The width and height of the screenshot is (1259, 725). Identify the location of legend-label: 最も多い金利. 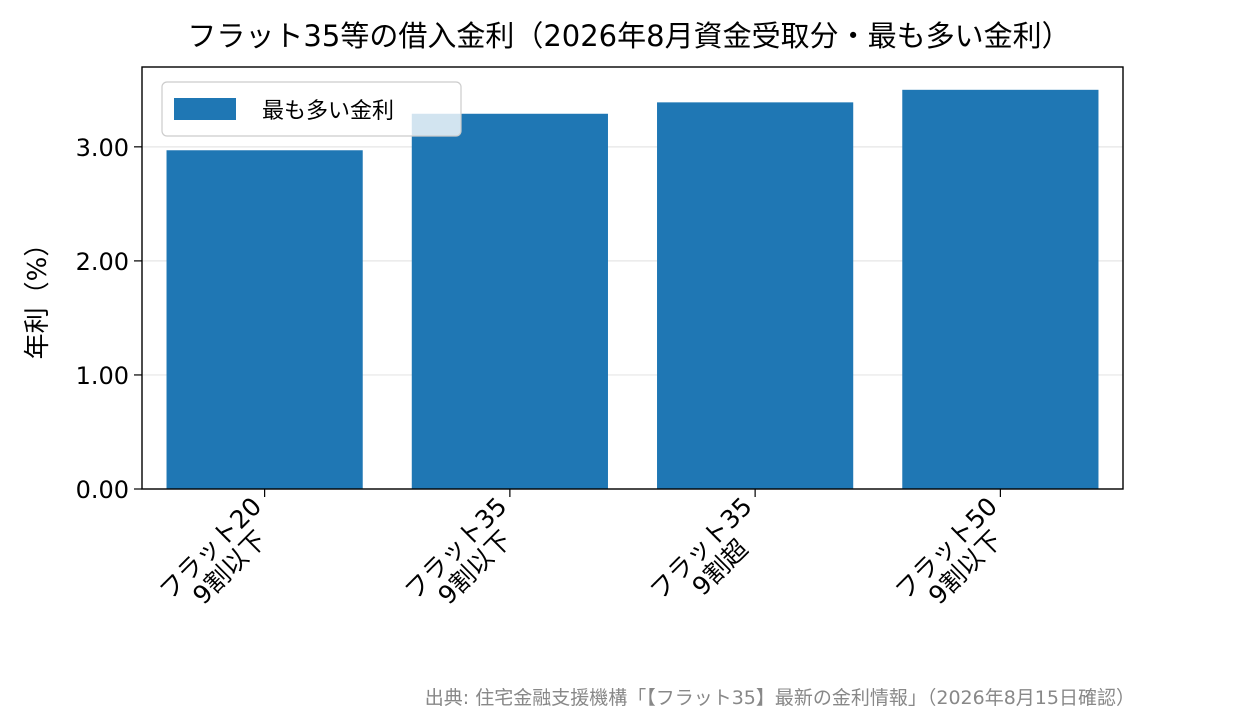
(328, 111).